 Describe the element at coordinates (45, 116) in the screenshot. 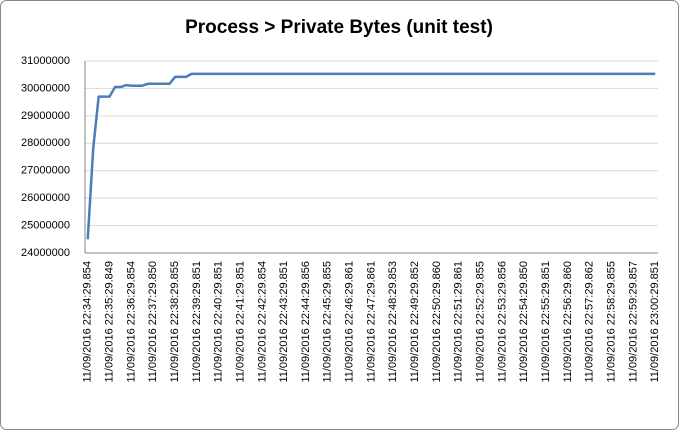

I see `y-tick-label: 29000000` at that location.